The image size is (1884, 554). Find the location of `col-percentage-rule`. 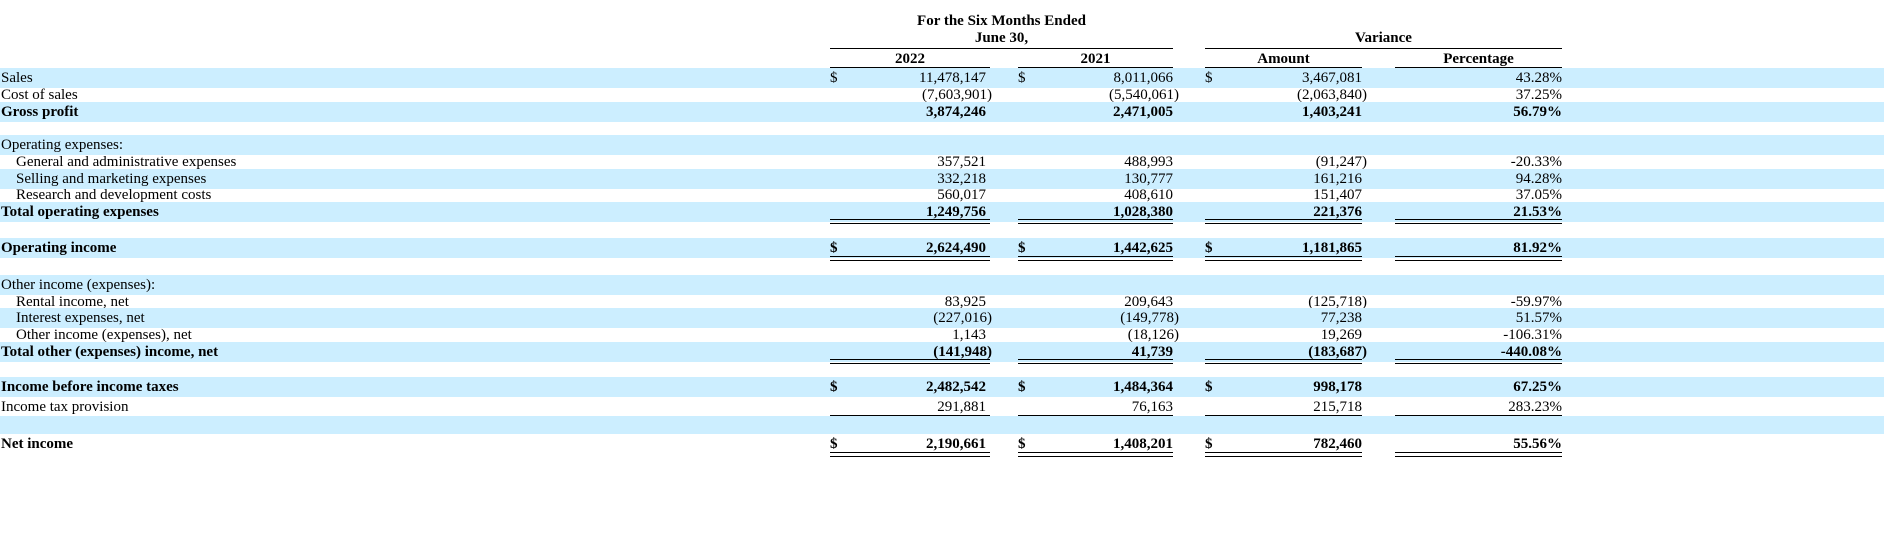

col-percentage-rule is located at coordinates (1478, 67).